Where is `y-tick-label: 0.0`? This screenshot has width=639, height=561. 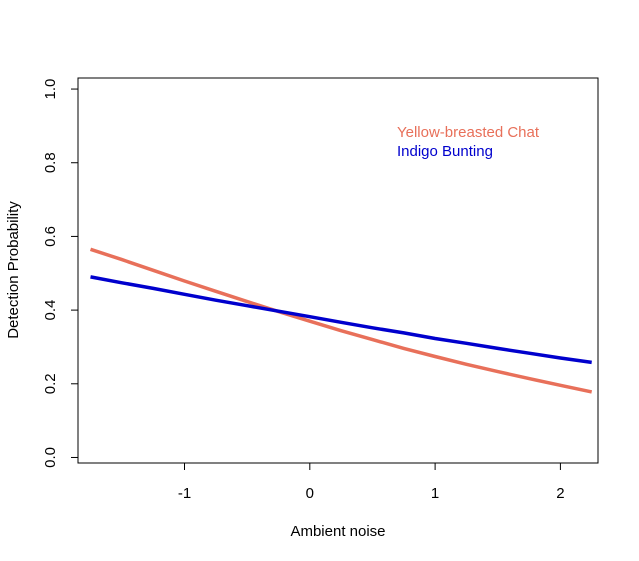 y-tick-label: 0.0 is located at coordinates (50, 457).